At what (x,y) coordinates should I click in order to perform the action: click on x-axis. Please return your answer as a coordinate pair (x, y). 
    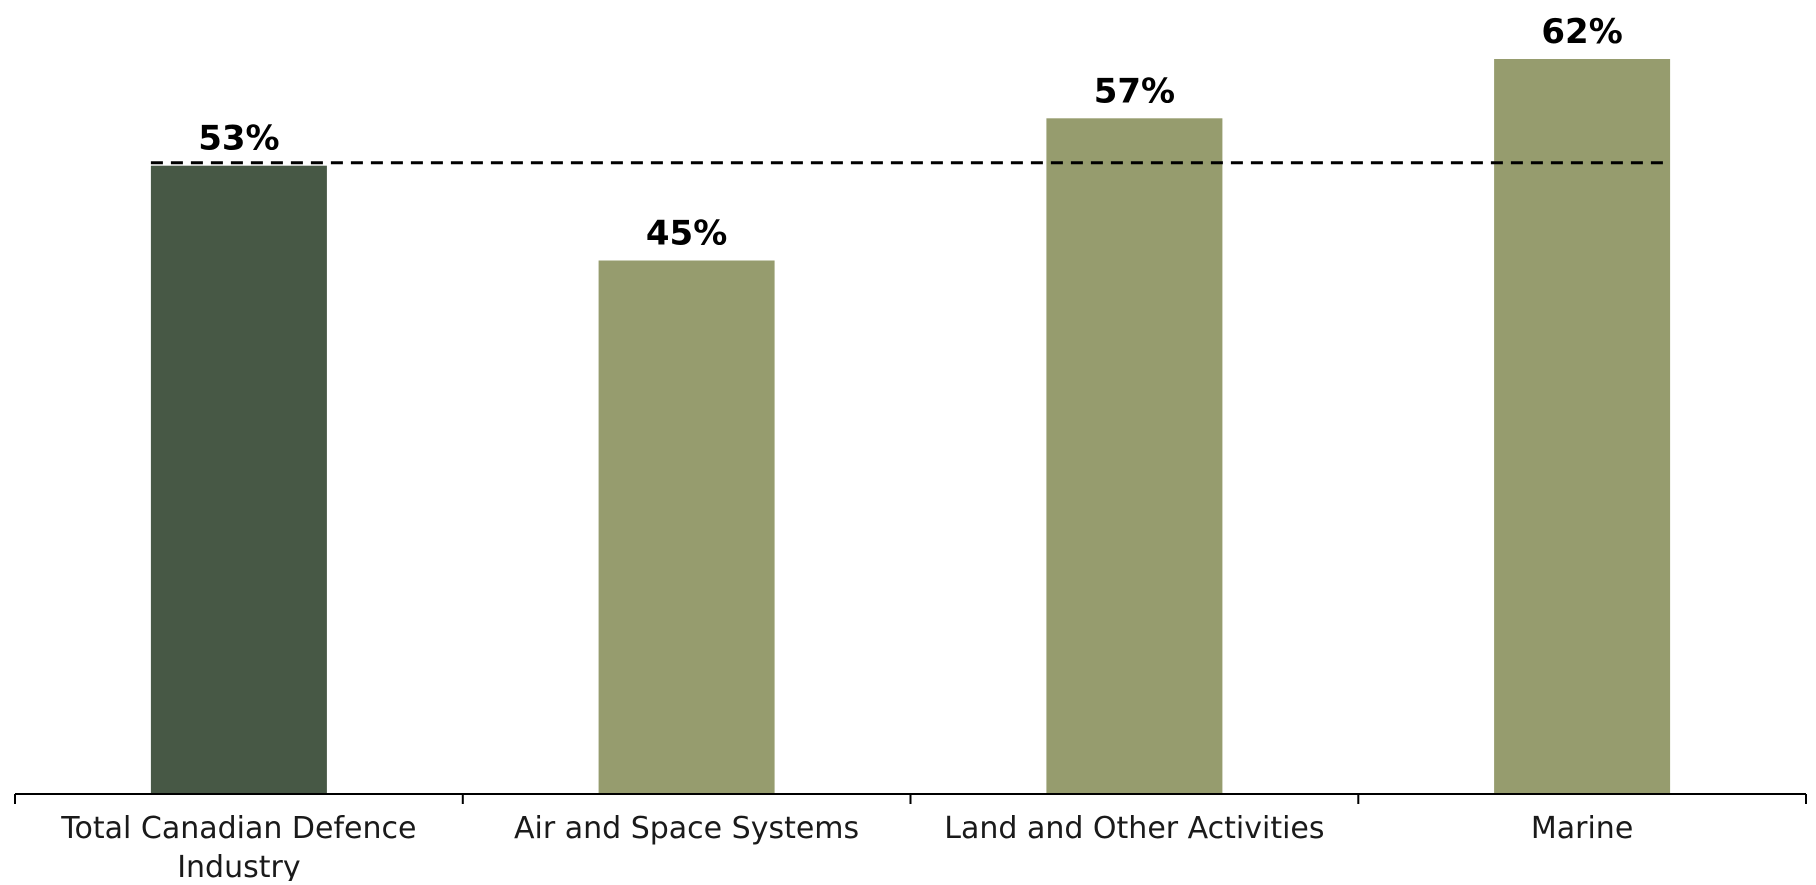
    Looking at the image, I should click on (910, 798).